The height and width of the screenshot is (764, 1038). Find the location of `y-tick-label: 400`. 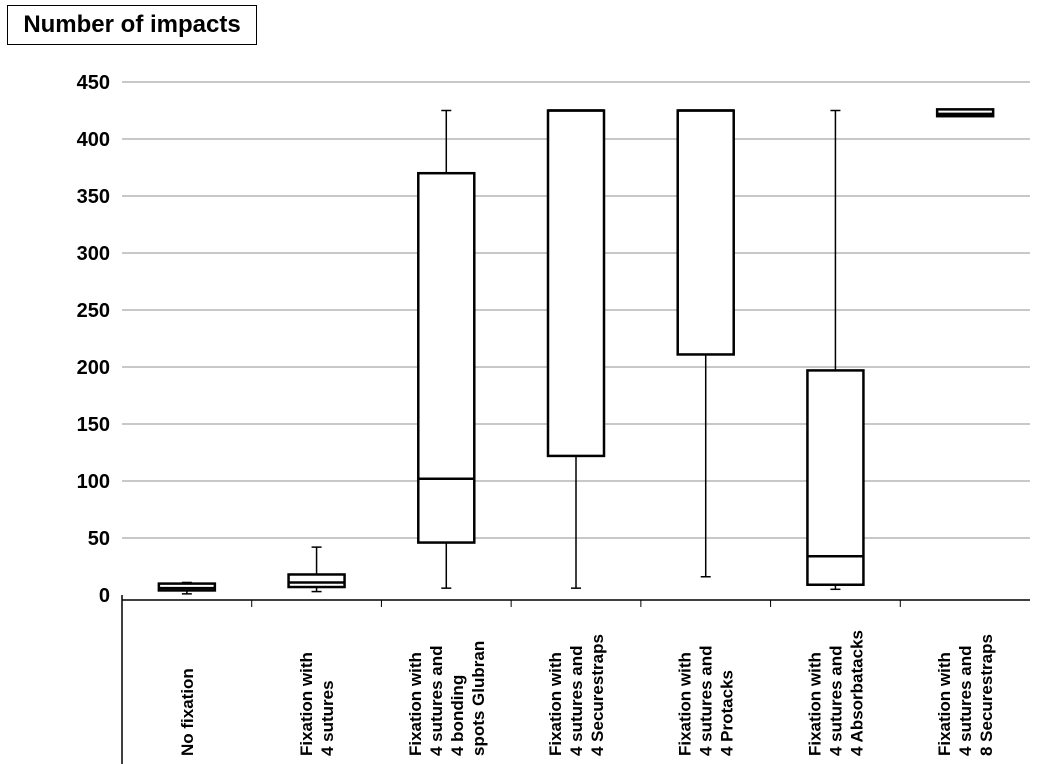

y-tick-label: 400 is located at coordinates (93, 140).